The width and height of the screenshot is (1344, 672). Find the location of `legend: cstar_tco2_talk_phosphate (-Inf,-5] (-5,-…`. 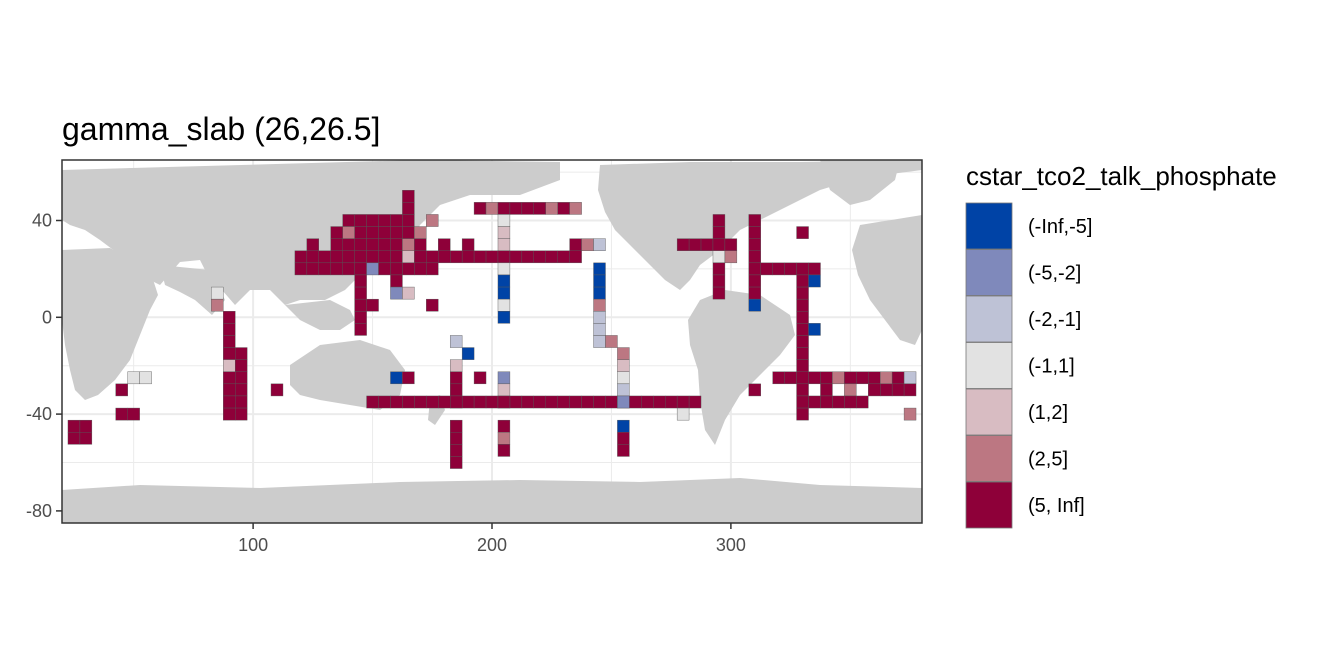

legend: cstar_tco2_talk_phosphate (-Inf,-5] (-5,-… is located at coordinates (1121, 345).